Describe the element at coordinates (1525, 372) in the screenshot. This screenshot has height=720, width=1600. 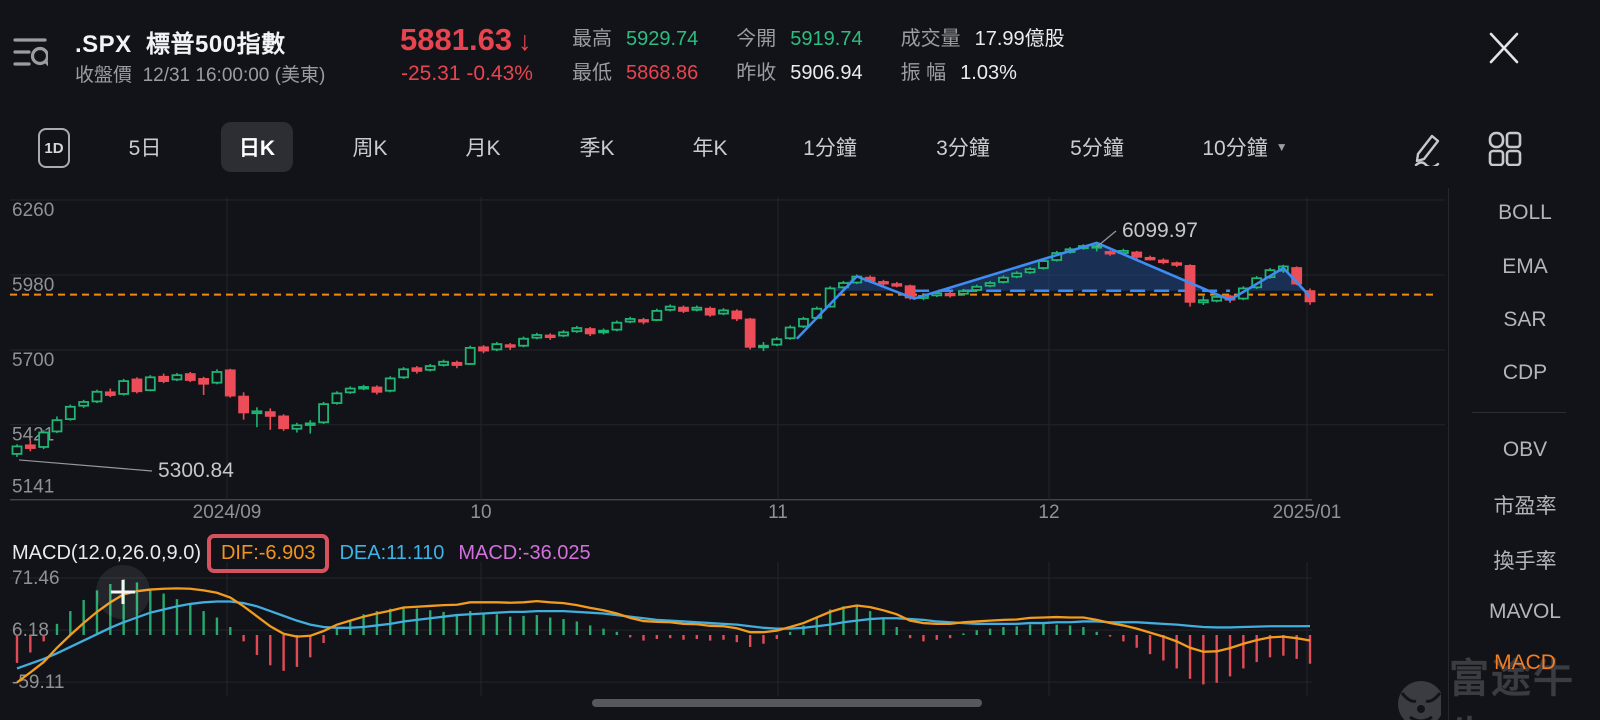
I see `sidebar-indicator-CDP: CDP` at that location.